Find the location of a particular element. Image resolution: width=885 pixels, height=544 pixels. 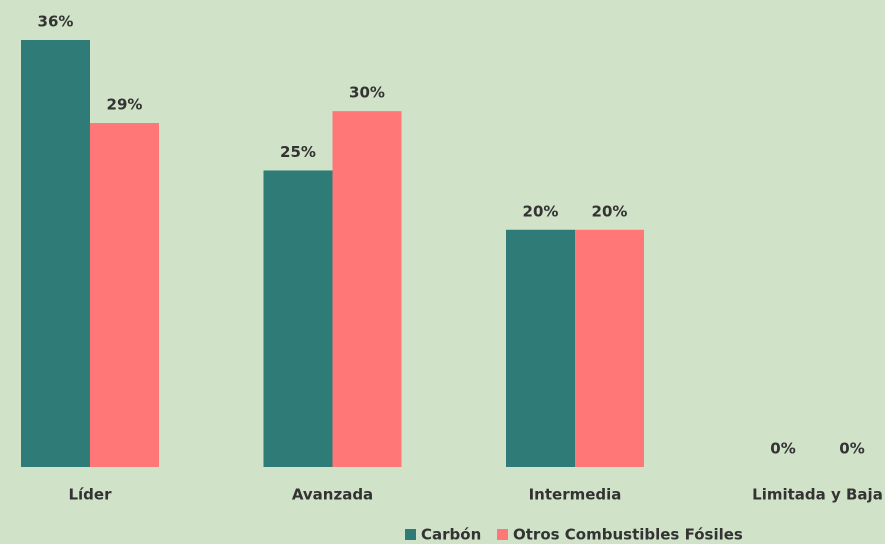

data-label: 36% is located at coordinates (56, 22).